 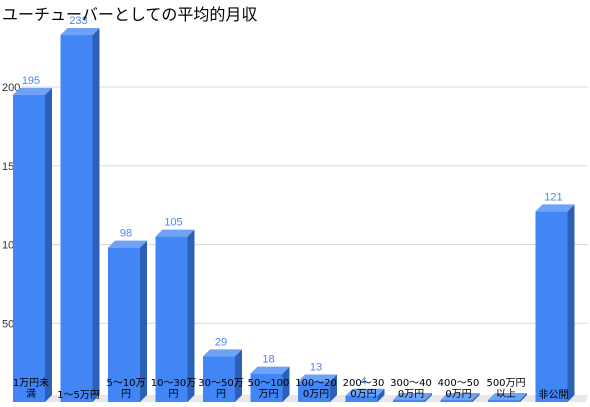 I want to click on category-label: 以上, so click(x=506, y=394).